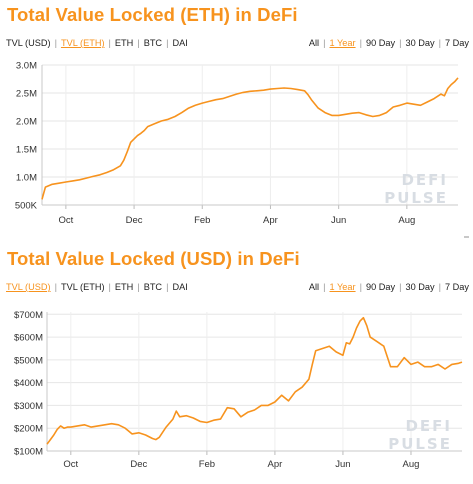  Describe the element at coordinates (28, 452) in the screenshot. I see `y-tick-label: $100M` at that location.